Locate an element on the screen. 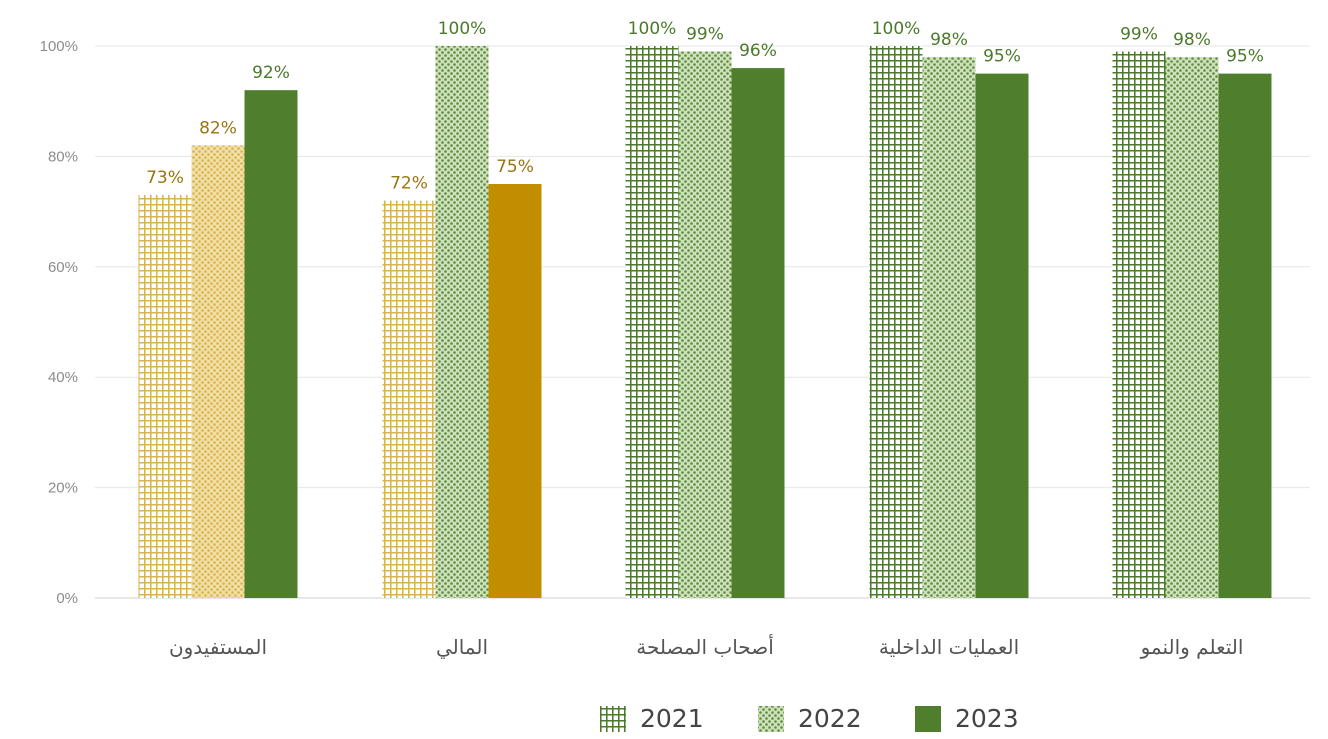 Image resolution: width=1328 pixels, height=739 pixels. legend-swatch-2023 is located at coordinates (928, 719).